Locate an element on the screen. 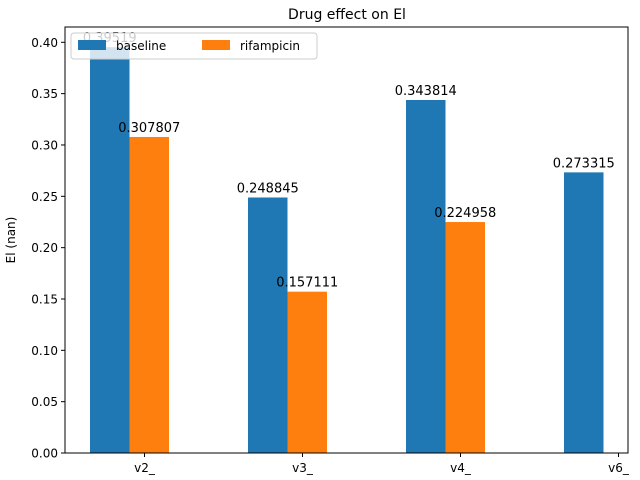 This screenshot has width=640, height=480. data-label-baseline-2: 0.343814 is located at coordinates (426, 91).